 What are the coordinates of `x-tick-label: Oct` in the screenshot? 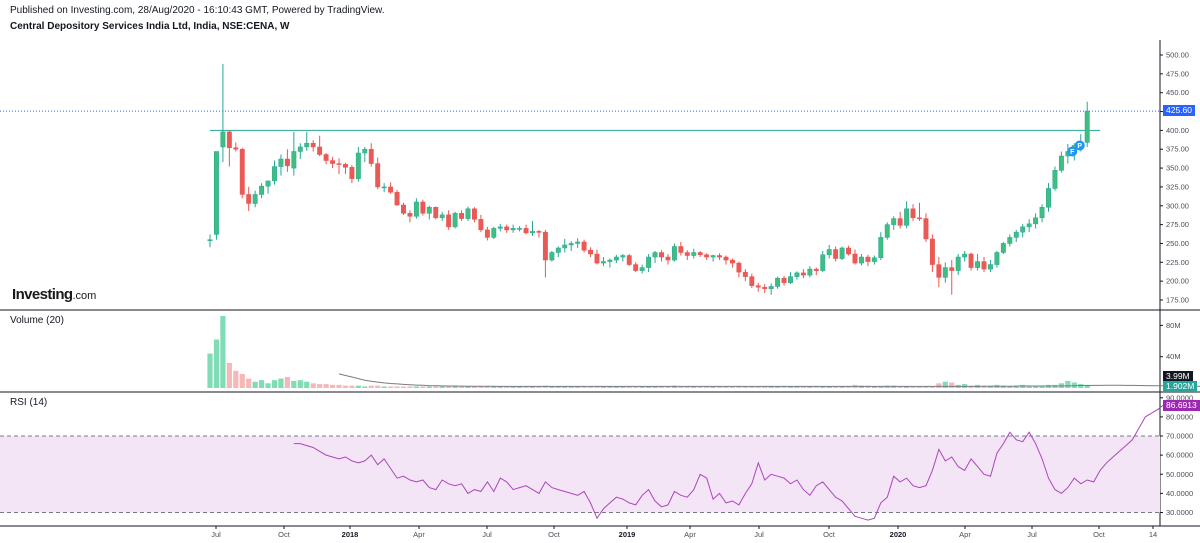 It's located at (554, 534).